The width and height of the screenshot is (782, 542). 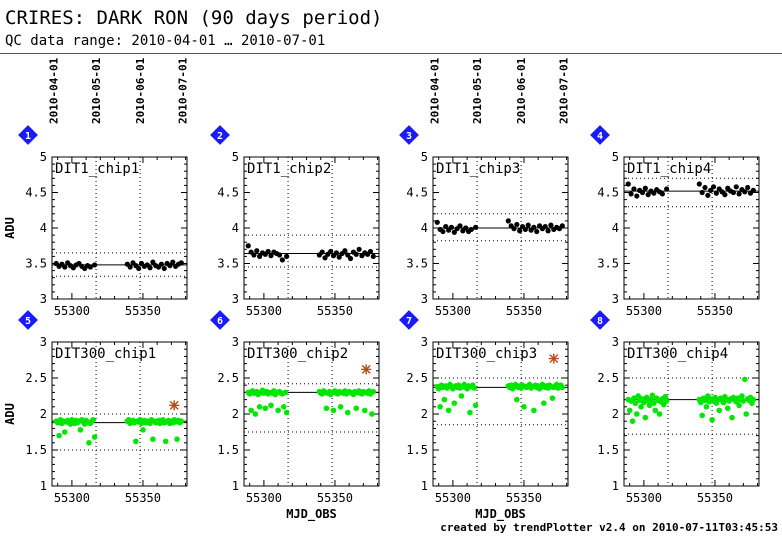 What do you see at coordinates (669, 169) in the screenshot?
I see `panel-label: DIT1_chip4` at bounding box center [669, 169].